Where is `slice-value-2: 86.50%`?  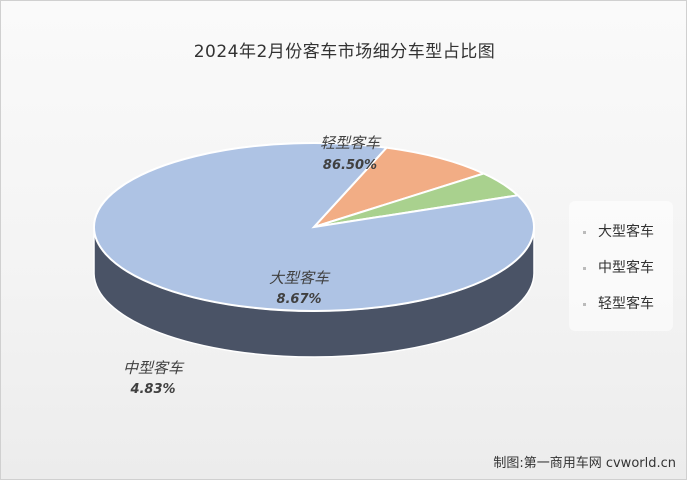 slice-value-2: 86.50% is located at coordinates (350, 165).